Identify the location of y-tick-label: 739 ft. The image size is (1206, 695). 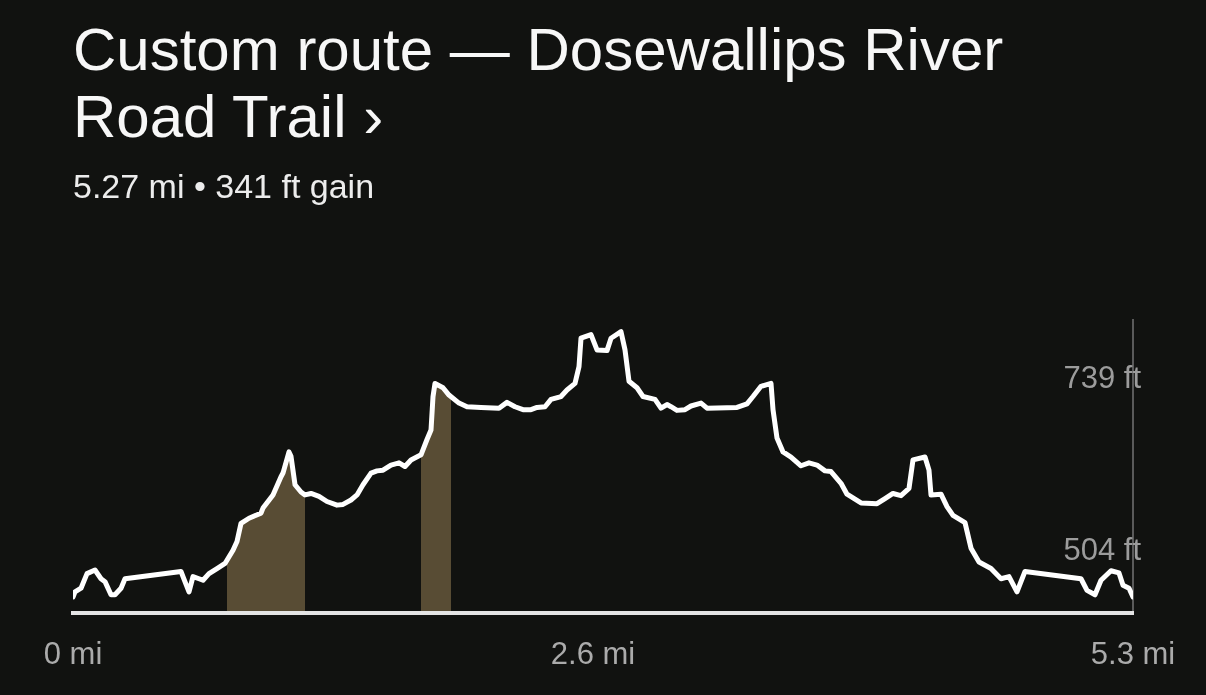
(1102, 378).